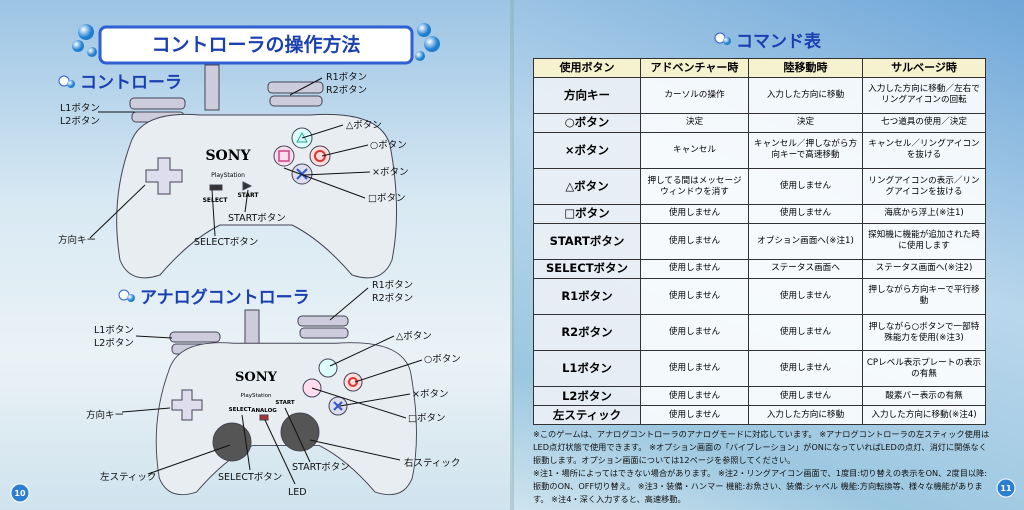 The height and width of the screenshot is (510, 1024). Describe the element at coordinates (587, 122) in the screenshot. I see `button-cell: ○ボタン` at that location.